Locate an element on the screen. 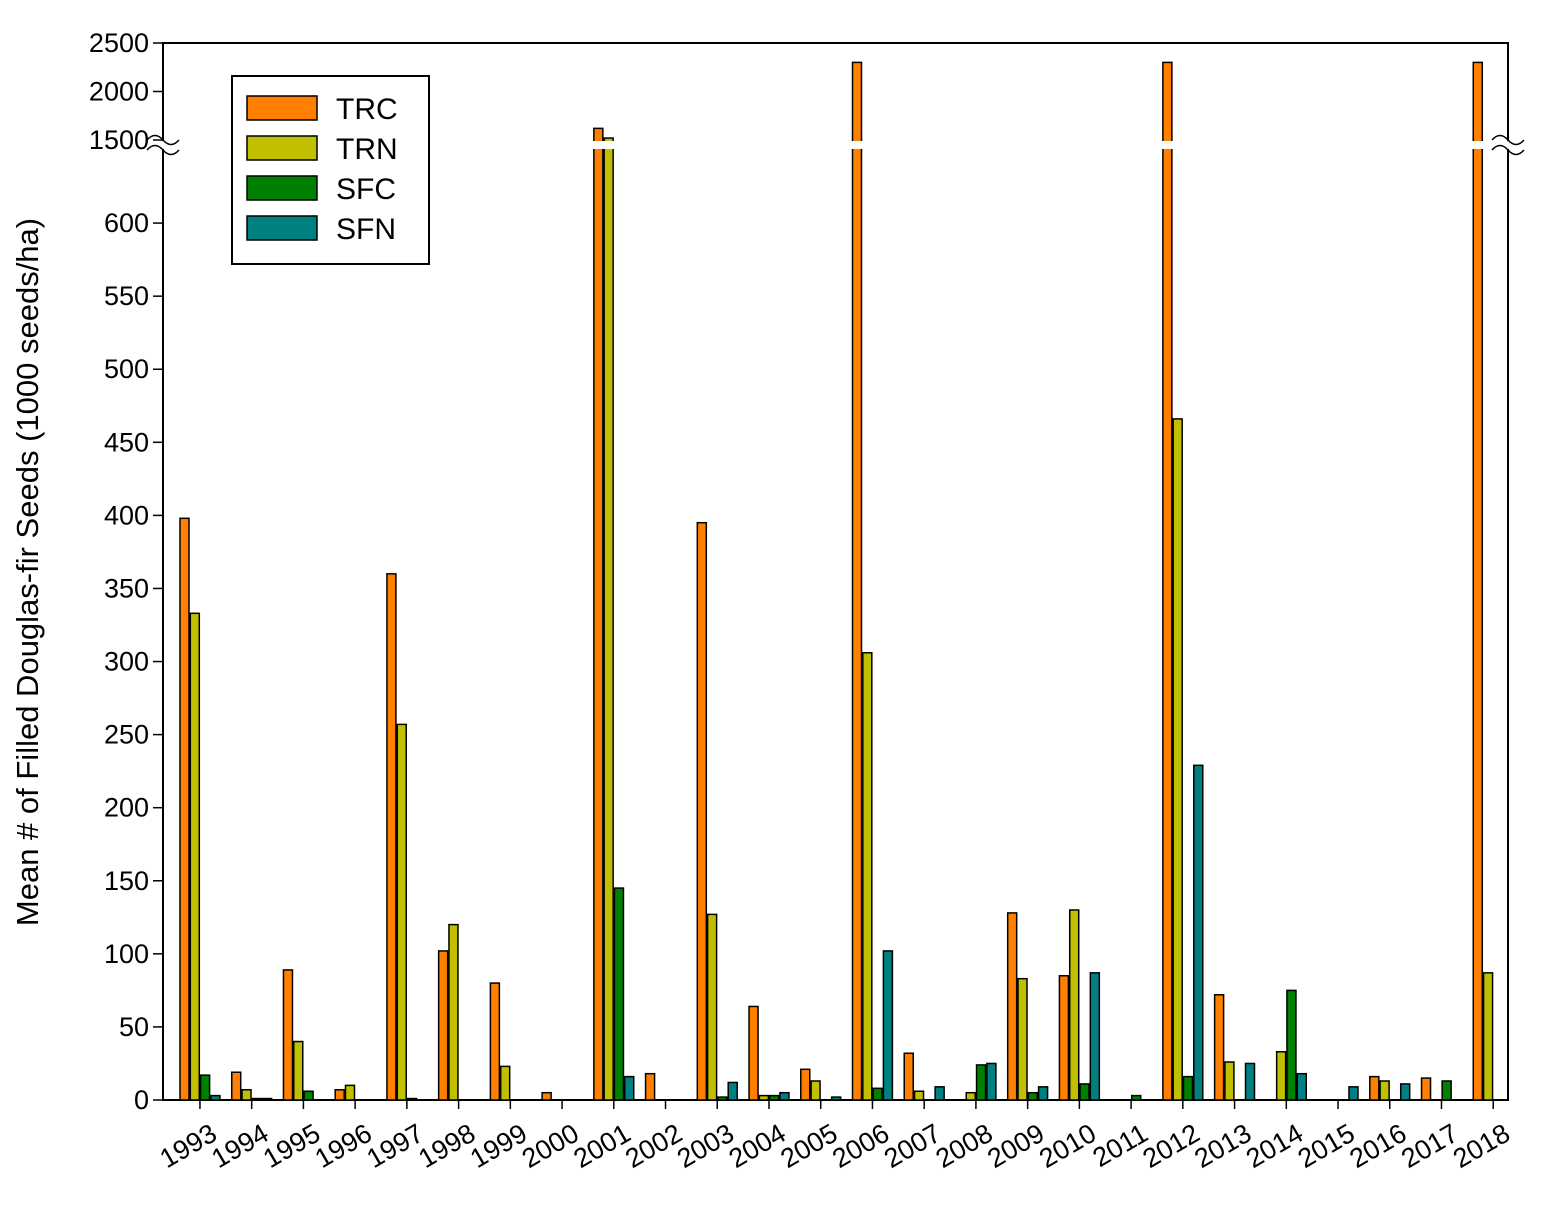 Image resolution: width=1551 pixels, height=1215 pixels. bar-sfn-2013 is located at coordinates (1250, 1081).